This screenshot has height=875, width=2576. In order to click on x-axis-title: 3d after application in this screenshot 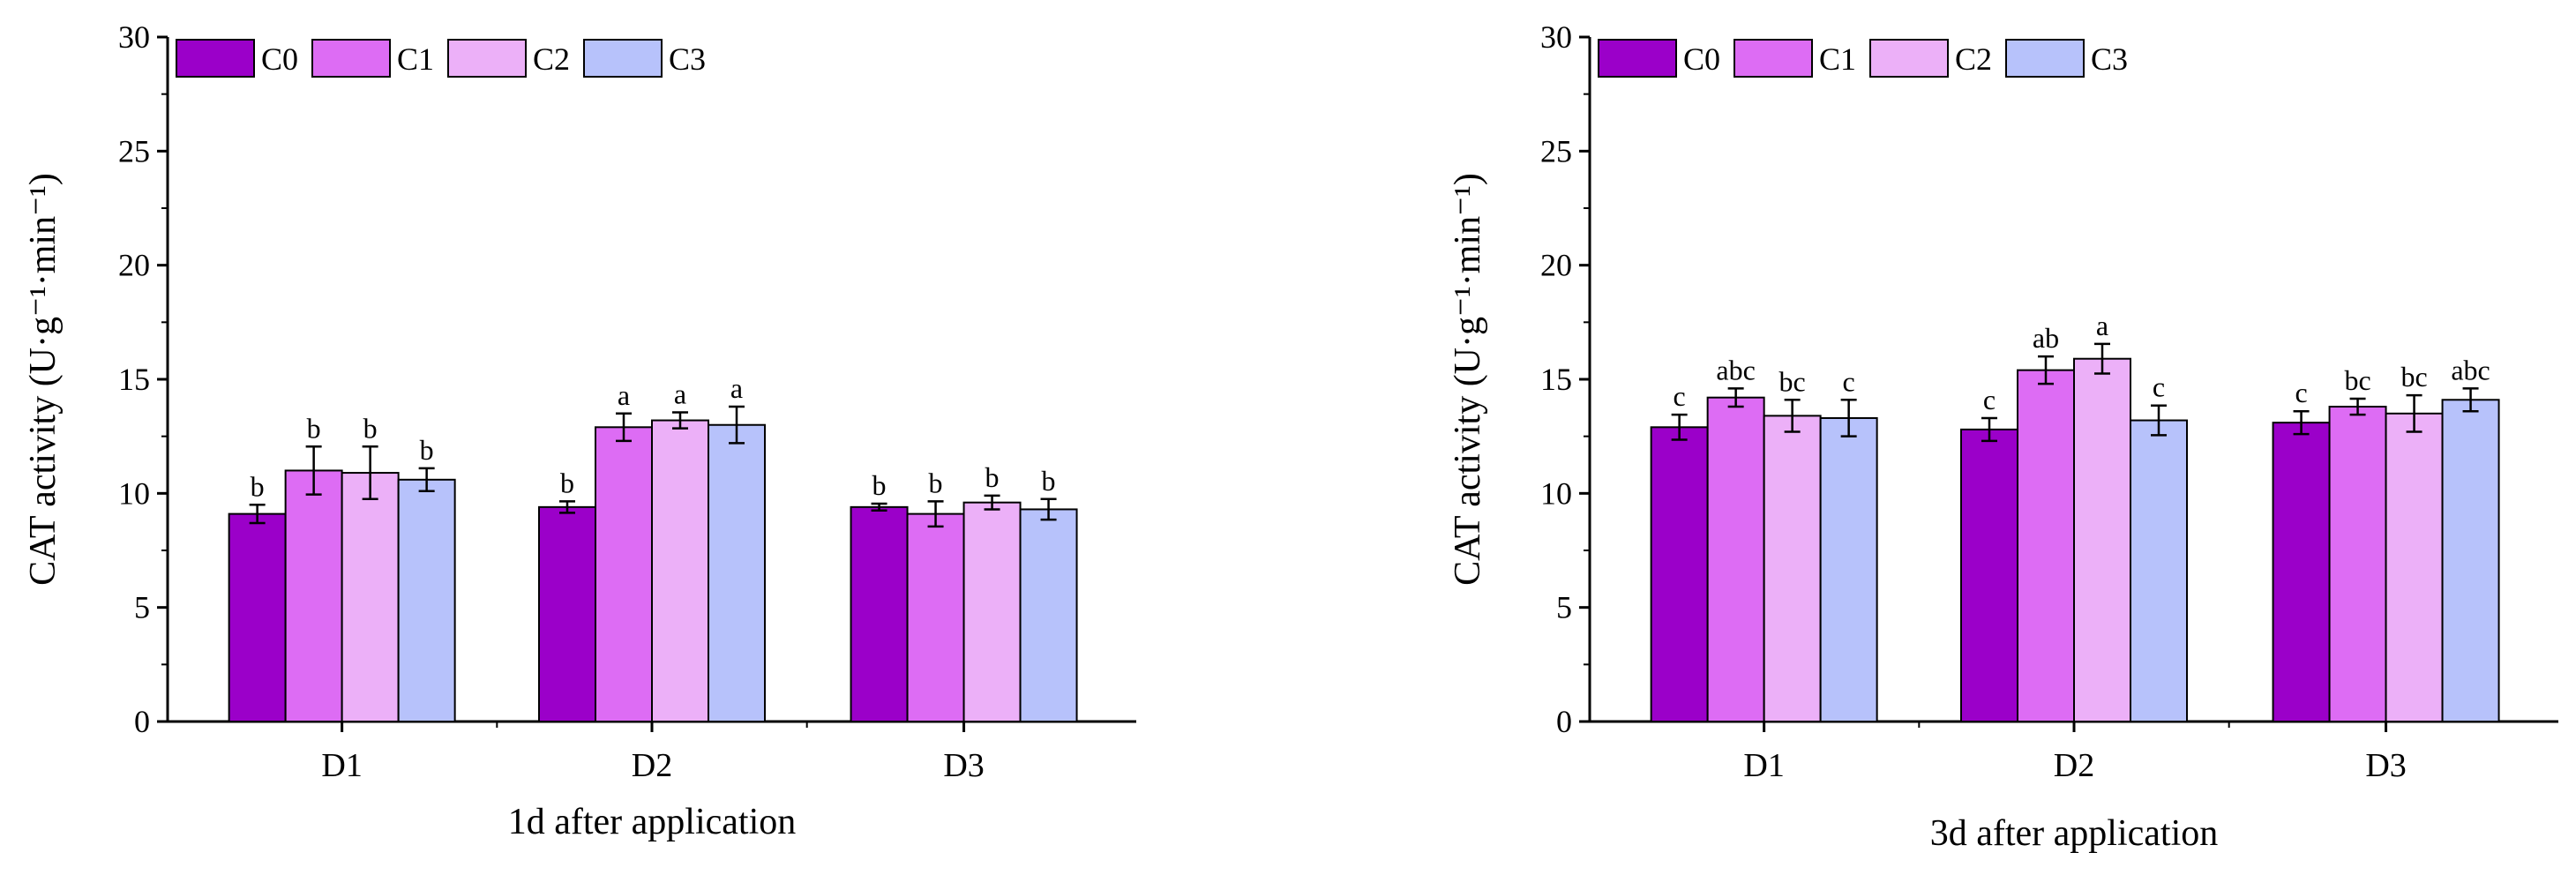, I will do `click(2075, 833)`.